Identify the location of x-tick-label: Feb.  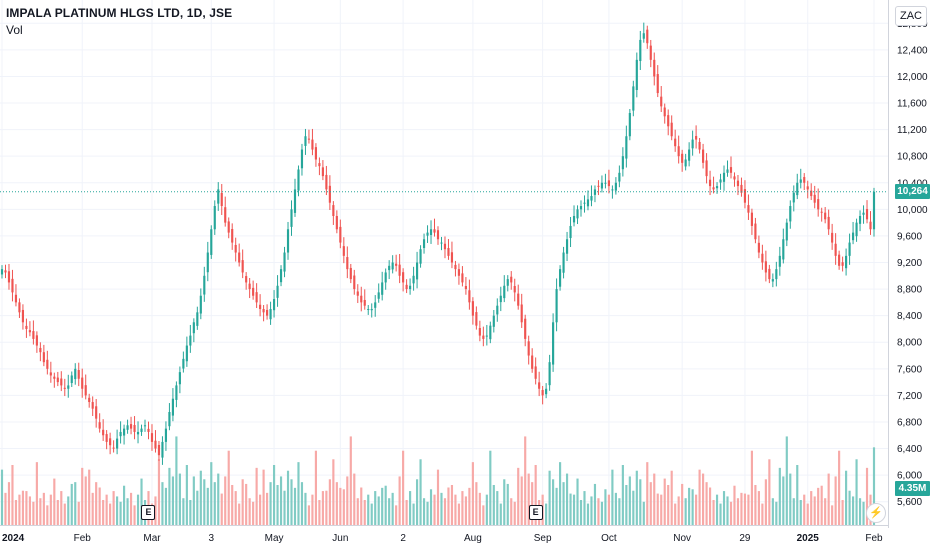
(83, 538).